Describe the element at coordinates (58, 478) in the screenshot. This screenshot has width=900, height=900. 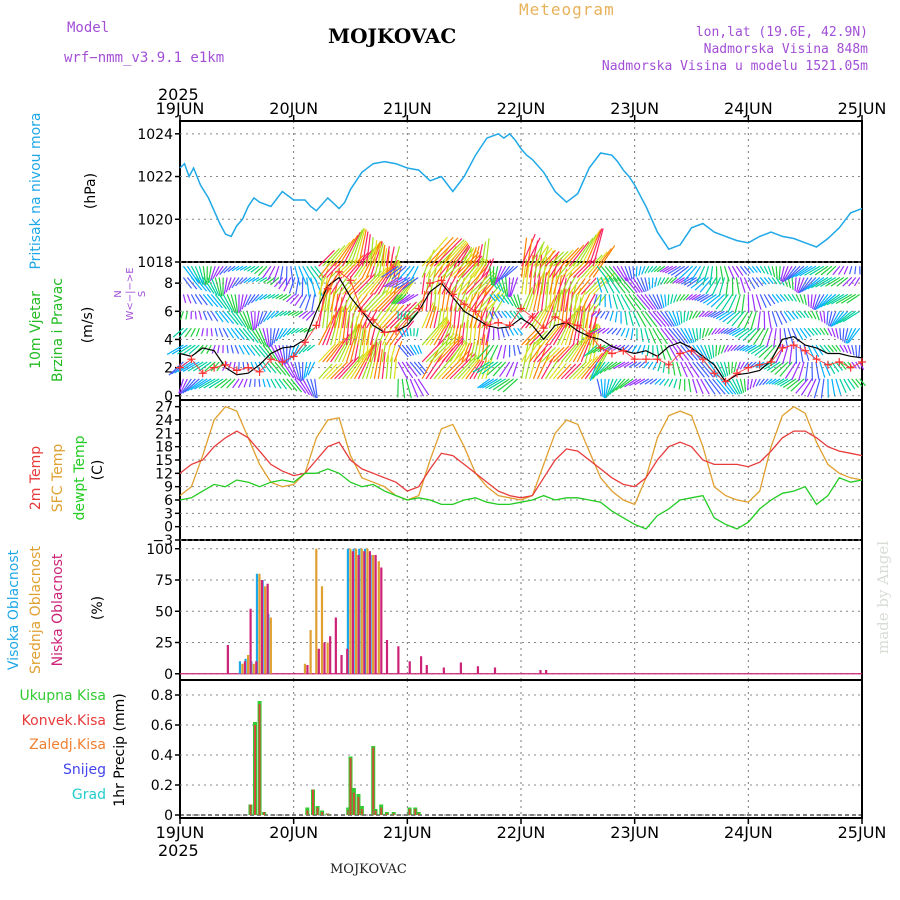
I see `sfc-axis-title: SFC Temp` at that location.